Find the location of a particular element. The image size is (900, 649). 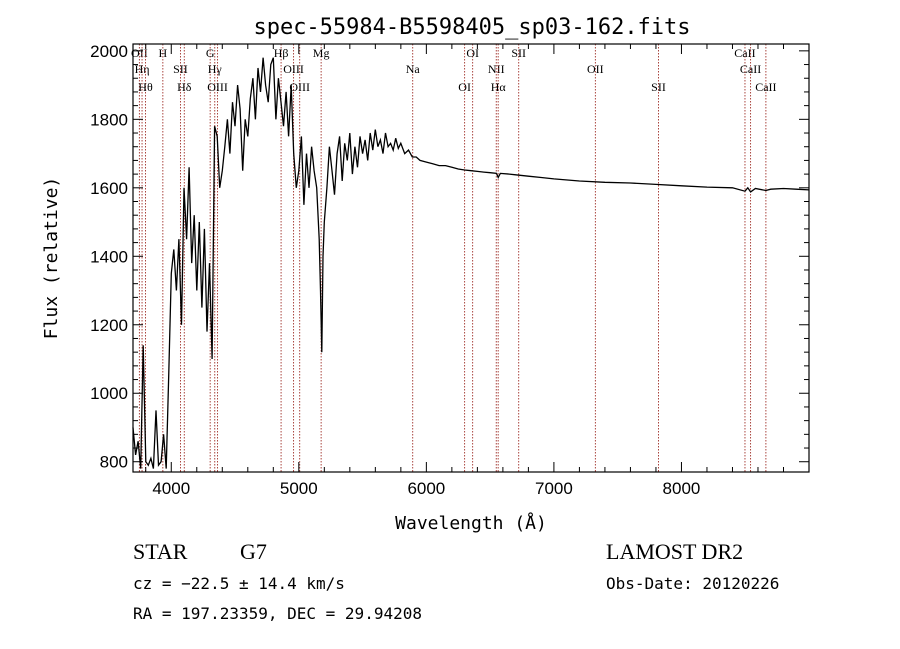

line-marker-label: Na is located at coordinates (413, 69).